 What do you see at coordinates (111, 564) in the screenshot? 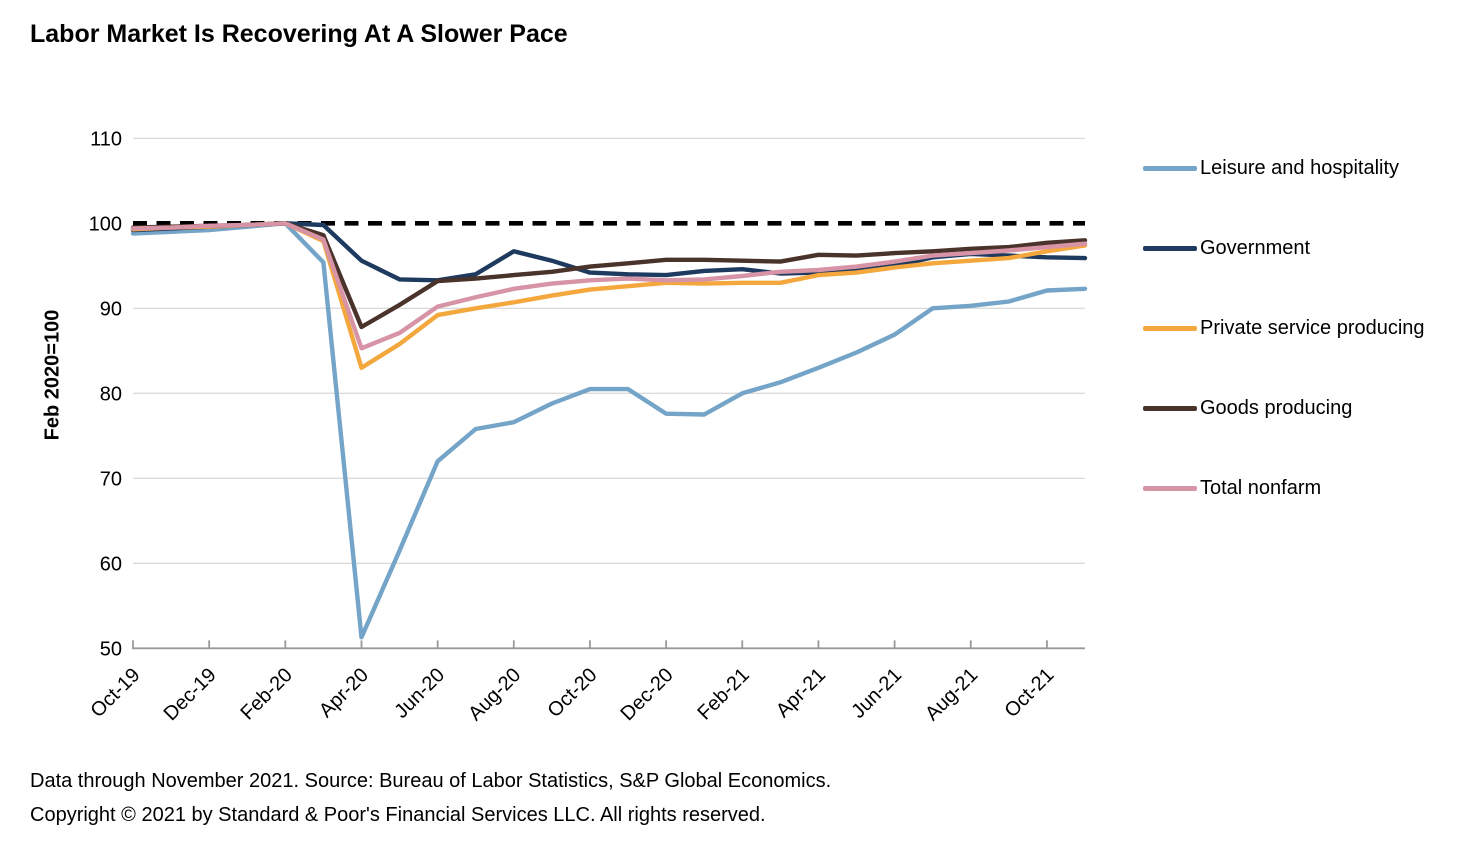
I see `y-tick-label-60: 60` at bounding box center [111, 564].